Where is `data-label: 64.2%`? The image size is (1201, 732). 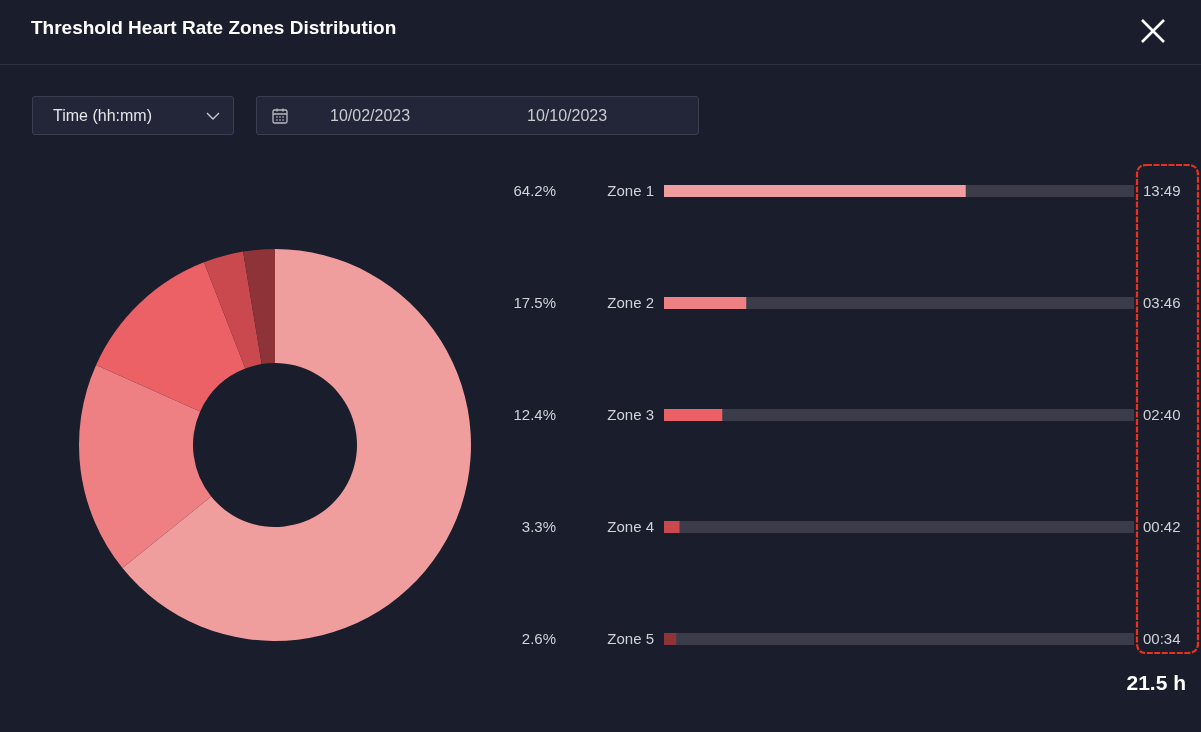
data-label: 64.2% is located at coordinates (534, 190).